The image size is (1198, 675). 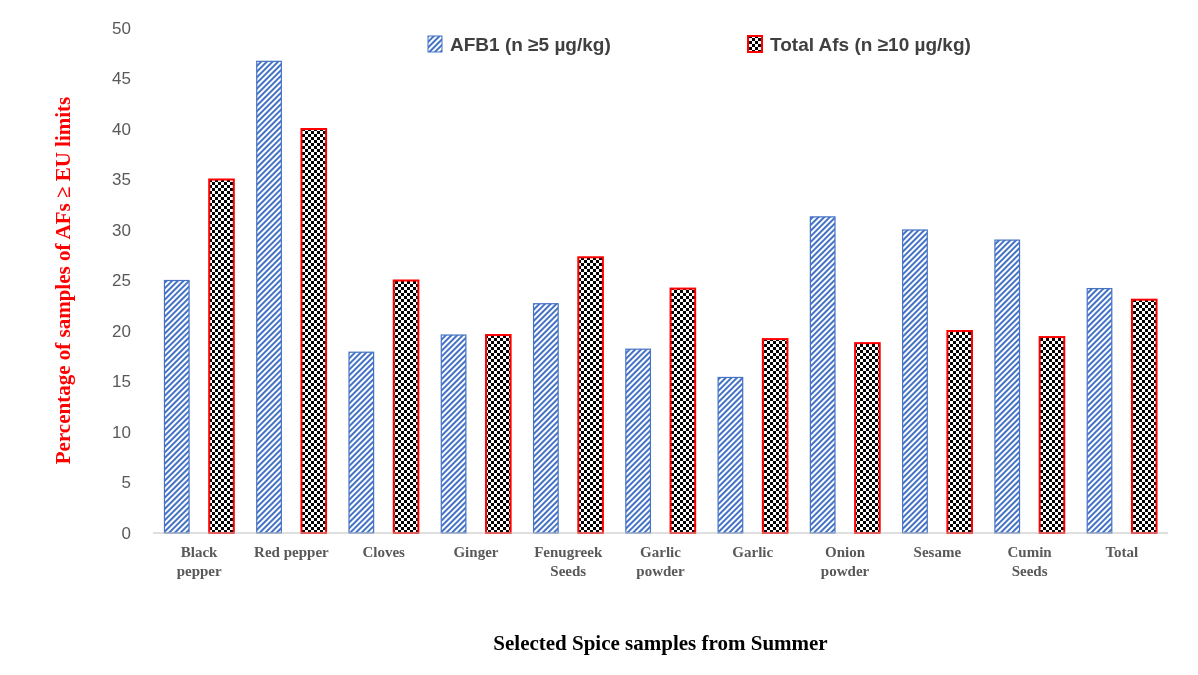 What do you see at coordinates (121, 382) in the screenshot?
I see `y-tick-label: 15` at bounding box center [121, 382].